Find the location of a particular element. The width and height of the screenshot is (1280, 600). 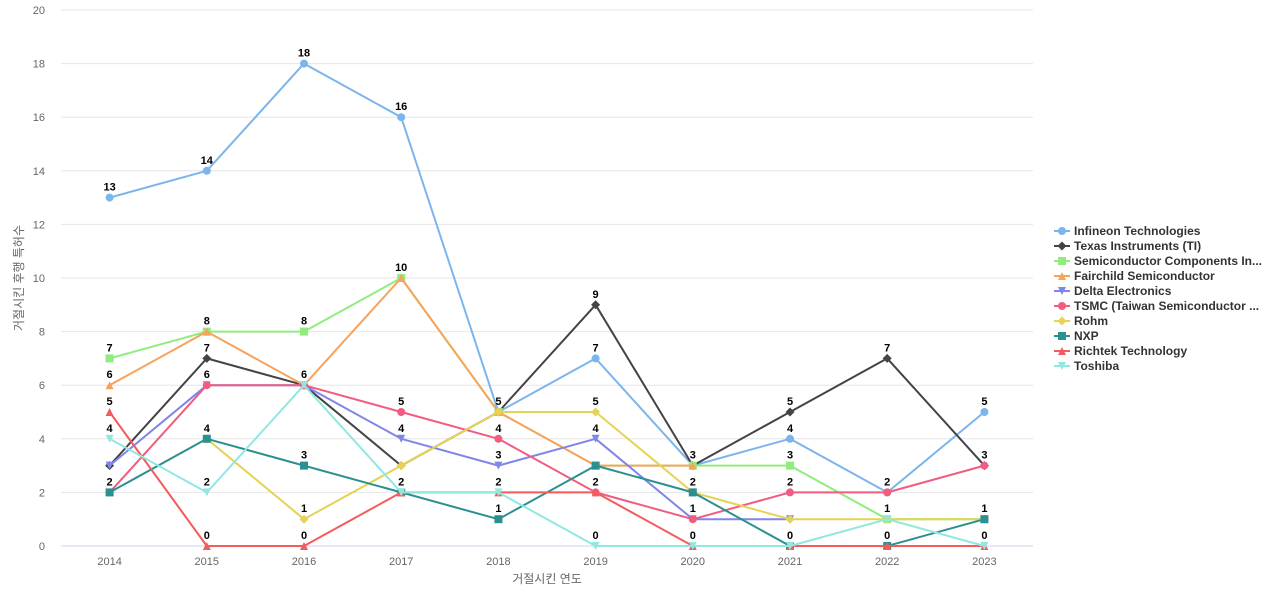

legend-item: Toshiba is located at coordinates (1086, 366).